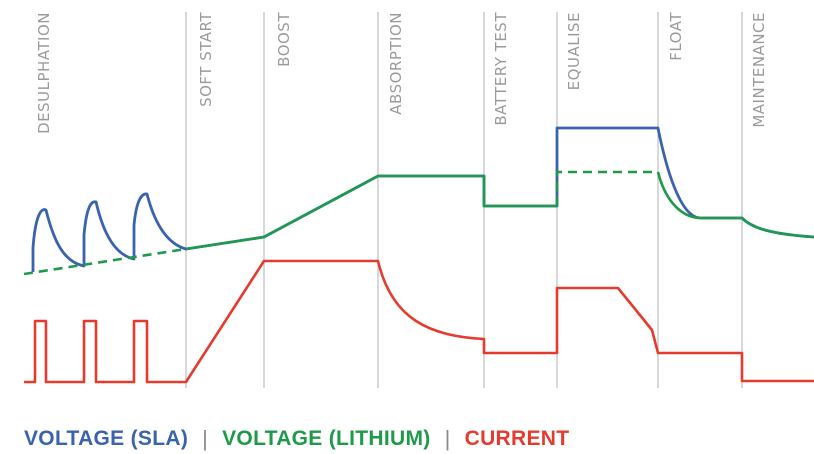 This screenshot has width=814, height=454. I want to click on stage-label-absorption: ABSORPTION, so click(396, 63).